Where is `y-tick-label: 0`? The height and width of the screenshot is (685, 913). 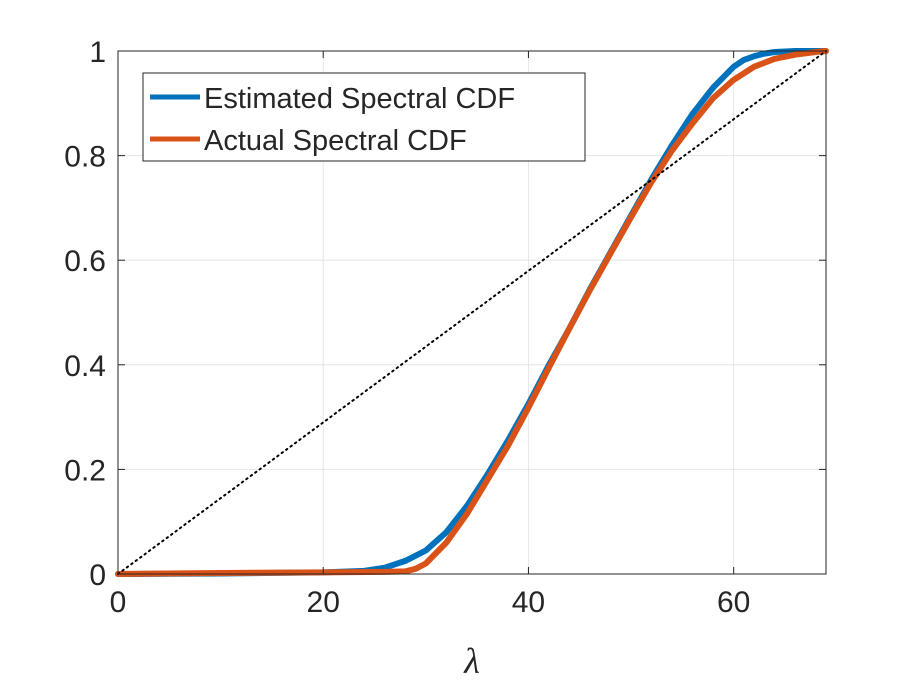 y-tick-label: 0 is located at coordinates (97, 575).